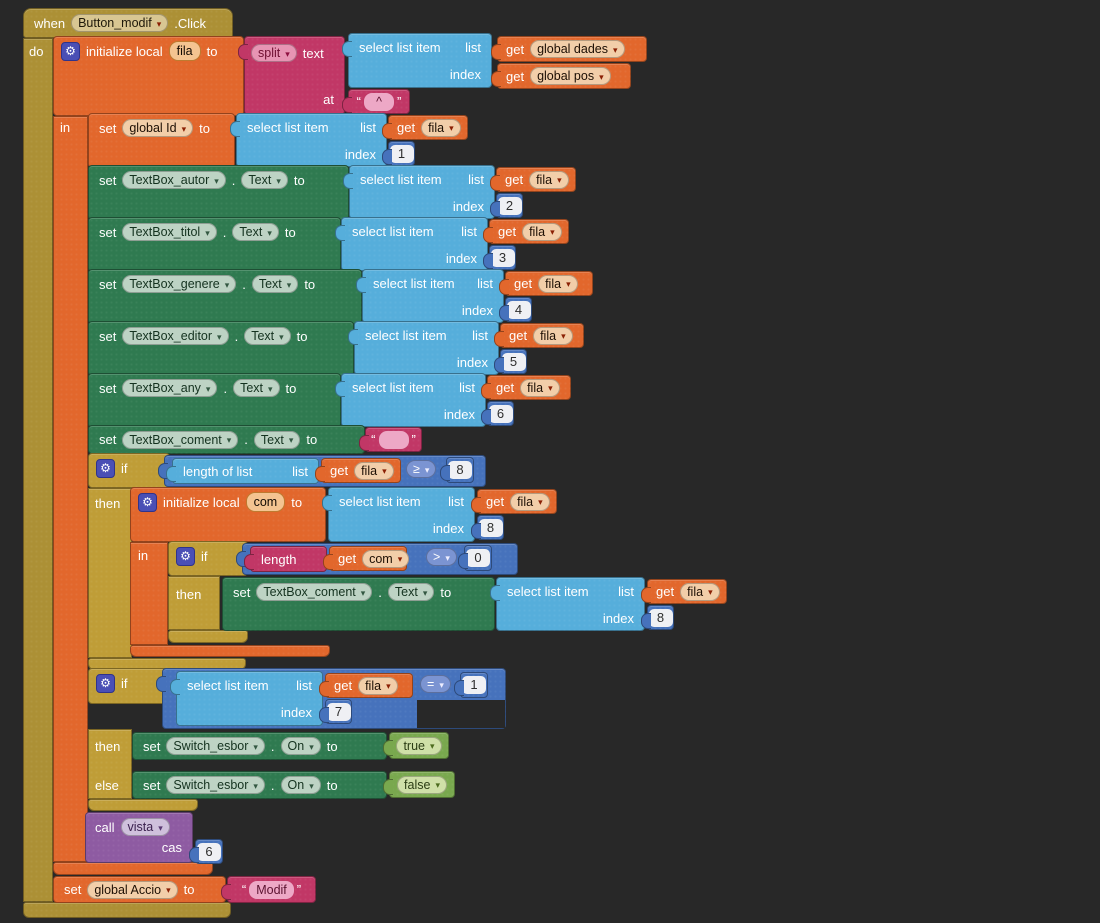 The height and width of the screenshot is (923, 1100). I want to click on number-value: 6, so click(209, 851).